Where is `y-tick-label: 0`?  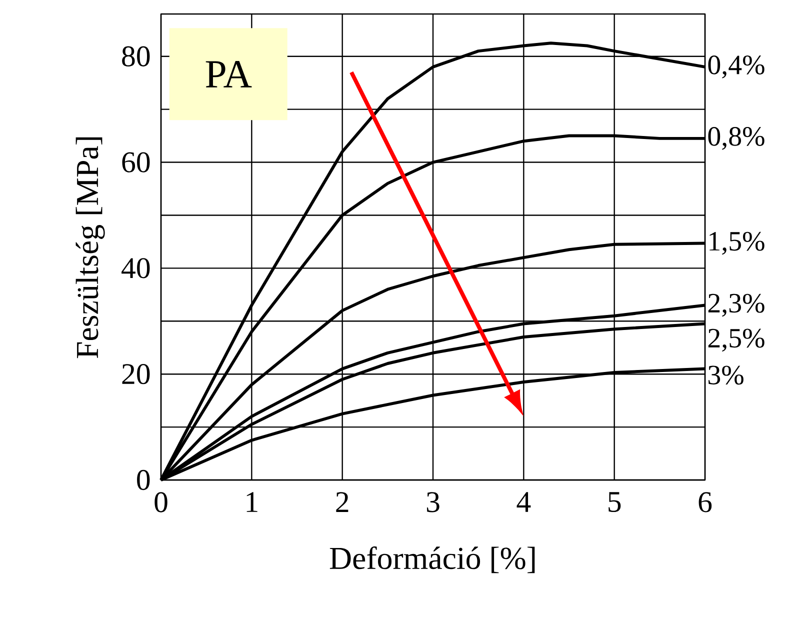 y-tick-label: 0 is located at coordinates (143, 480).